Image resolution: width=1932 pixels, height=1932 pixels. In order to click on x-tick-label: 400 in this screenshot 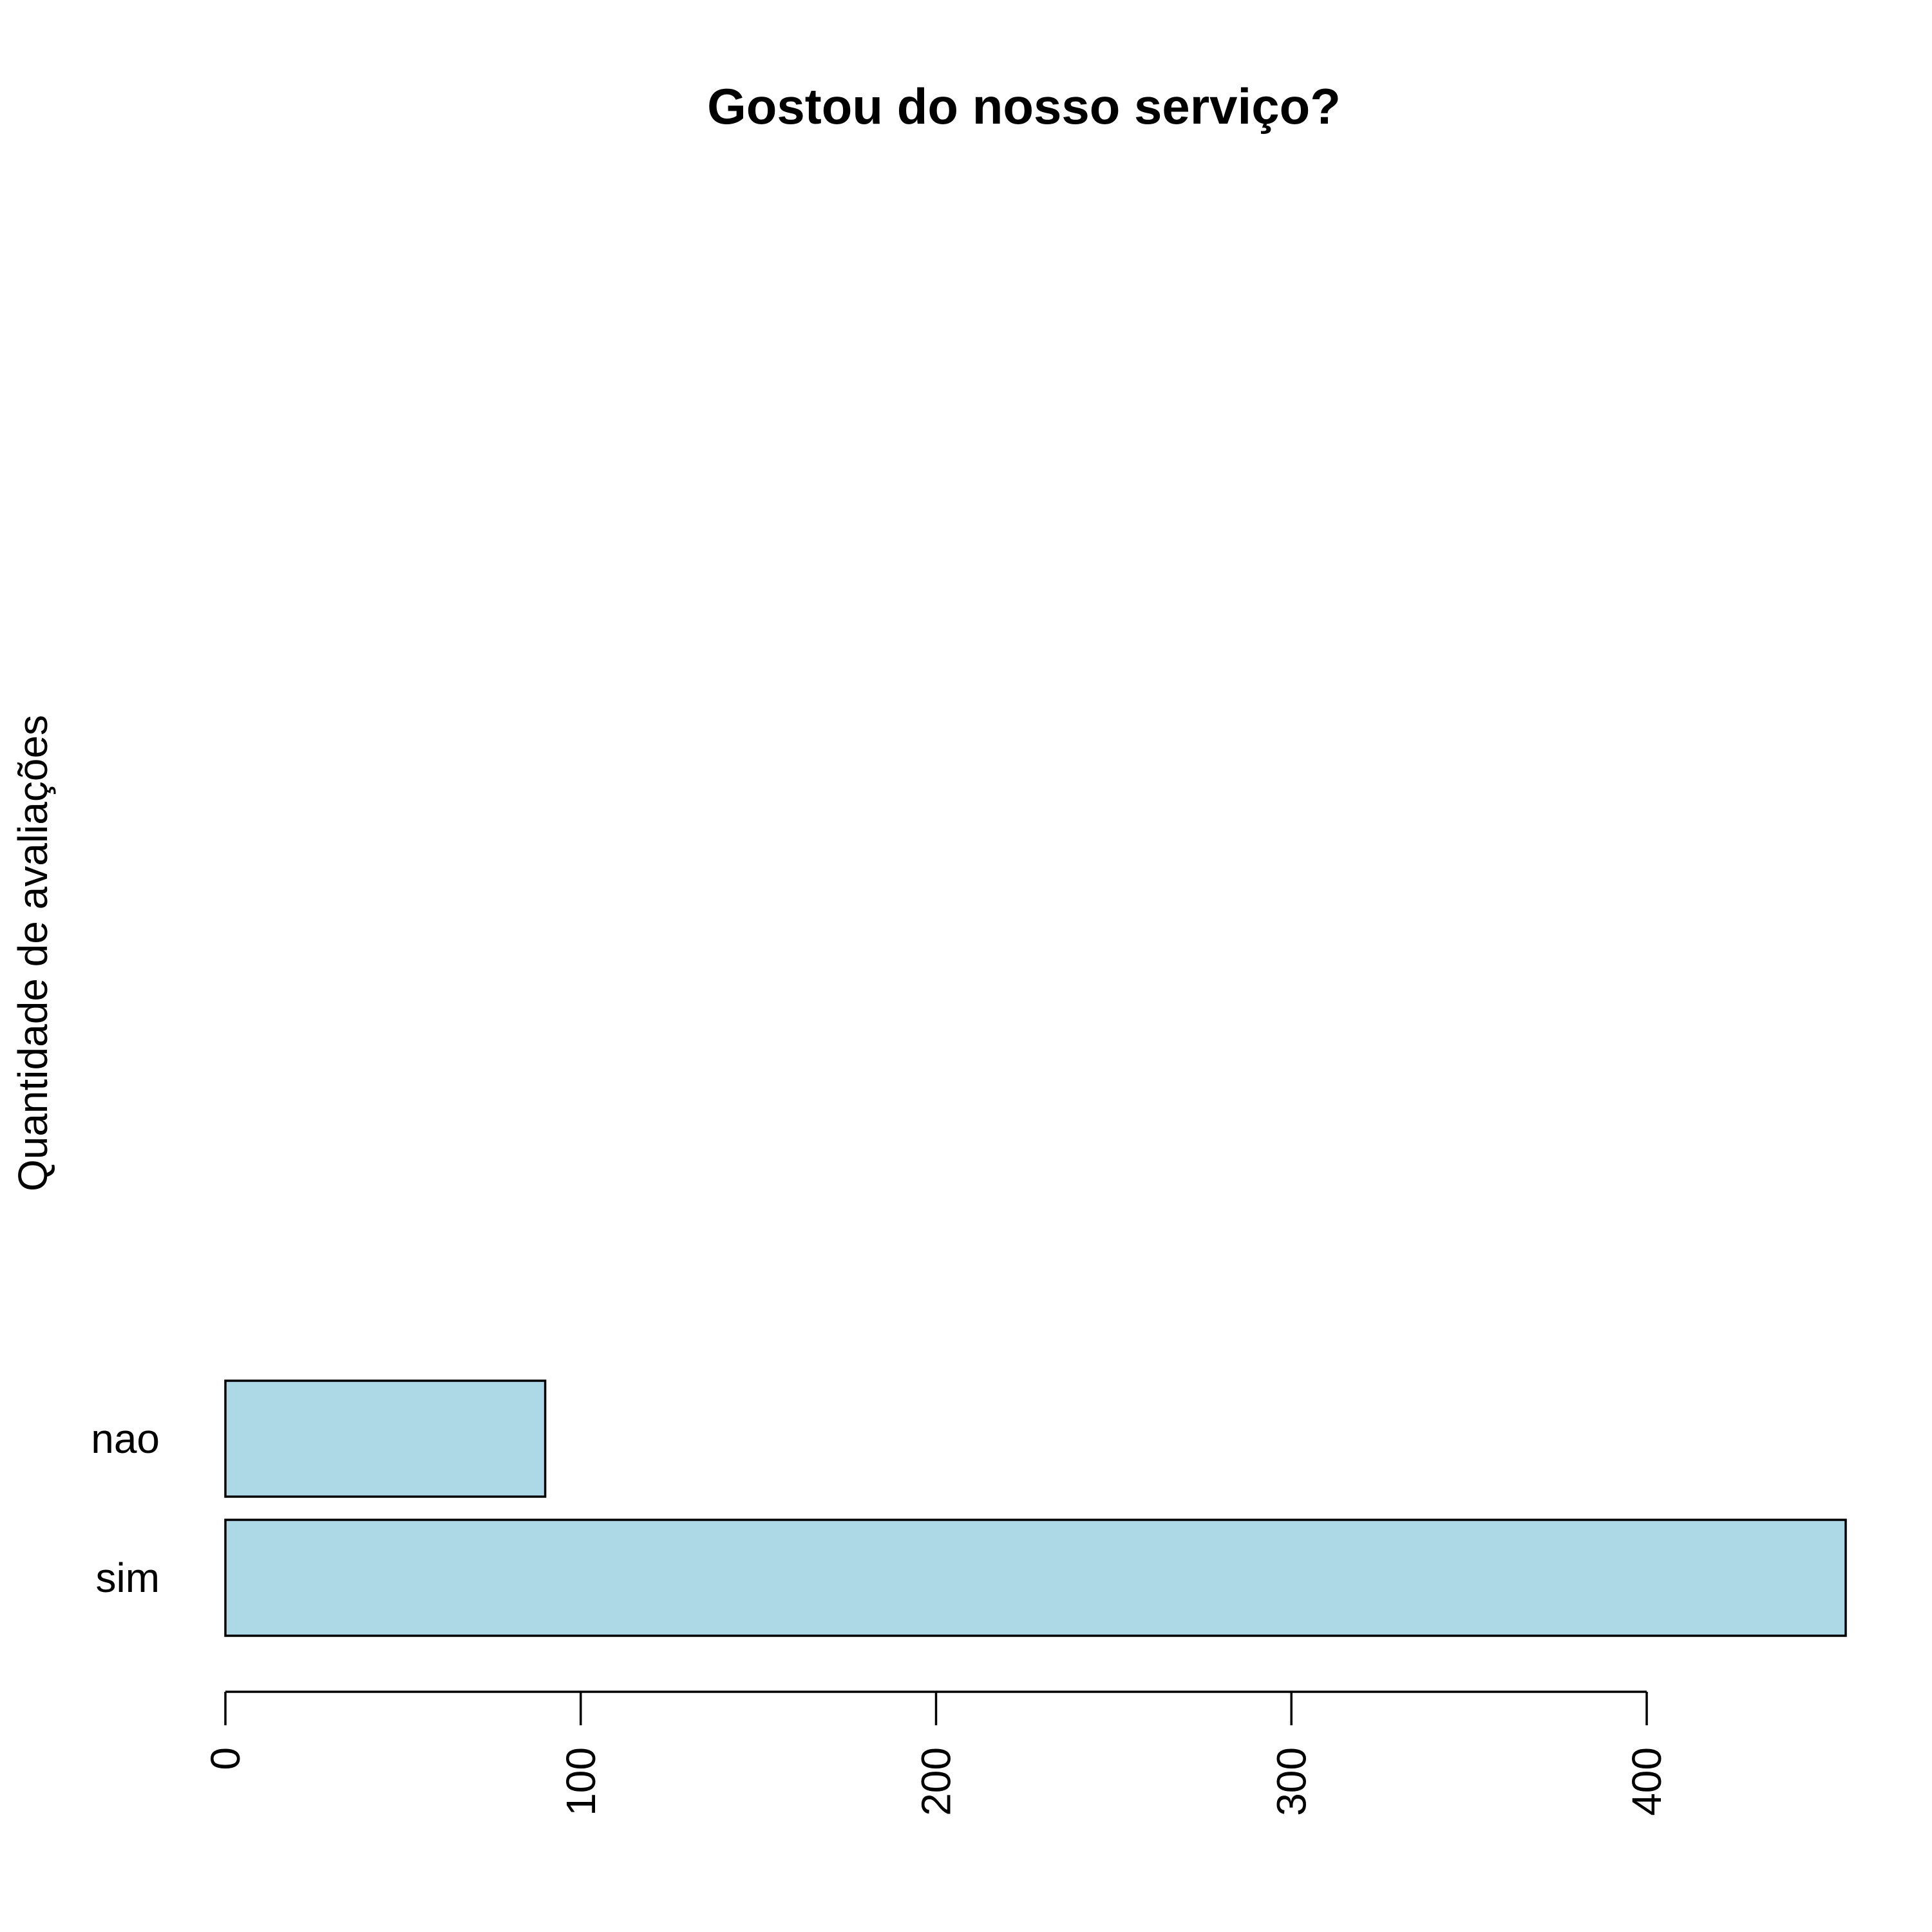, I will do `click(1647, 1781)`.